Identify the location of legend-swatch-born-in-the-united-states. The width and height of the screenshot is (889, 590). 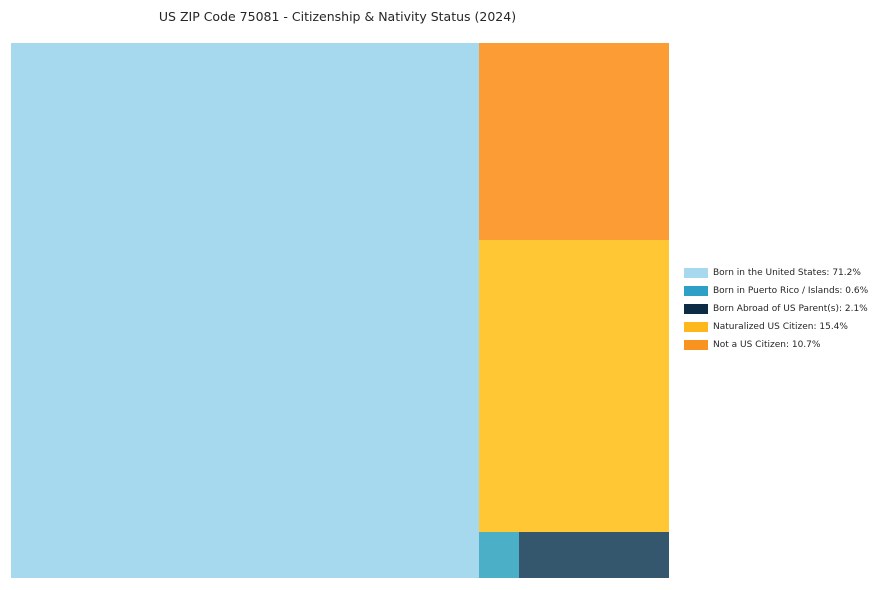
(696, 273).